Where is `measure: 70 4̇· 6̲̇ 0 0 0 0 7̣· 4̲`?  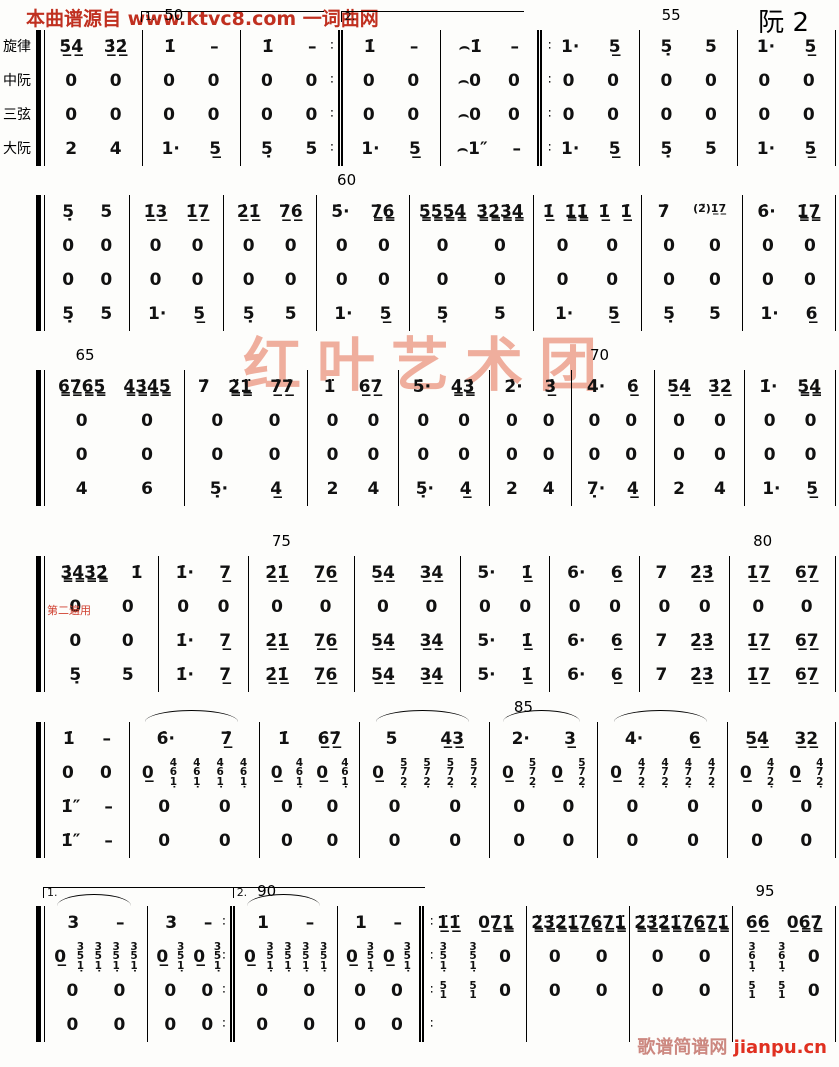 measure: 70 4̇· 6̲̇ 0 0 0 0 7̣· 4̲ is located at coordinates (613, 426).